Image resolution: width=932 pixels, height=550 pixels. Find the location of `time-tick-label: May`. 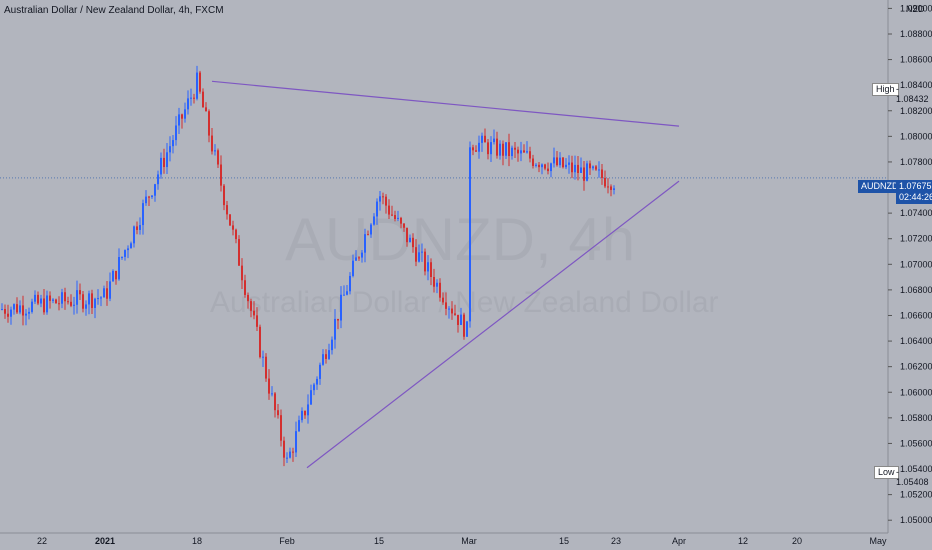

time-tick-label: May is located at coordinates (878, 541).